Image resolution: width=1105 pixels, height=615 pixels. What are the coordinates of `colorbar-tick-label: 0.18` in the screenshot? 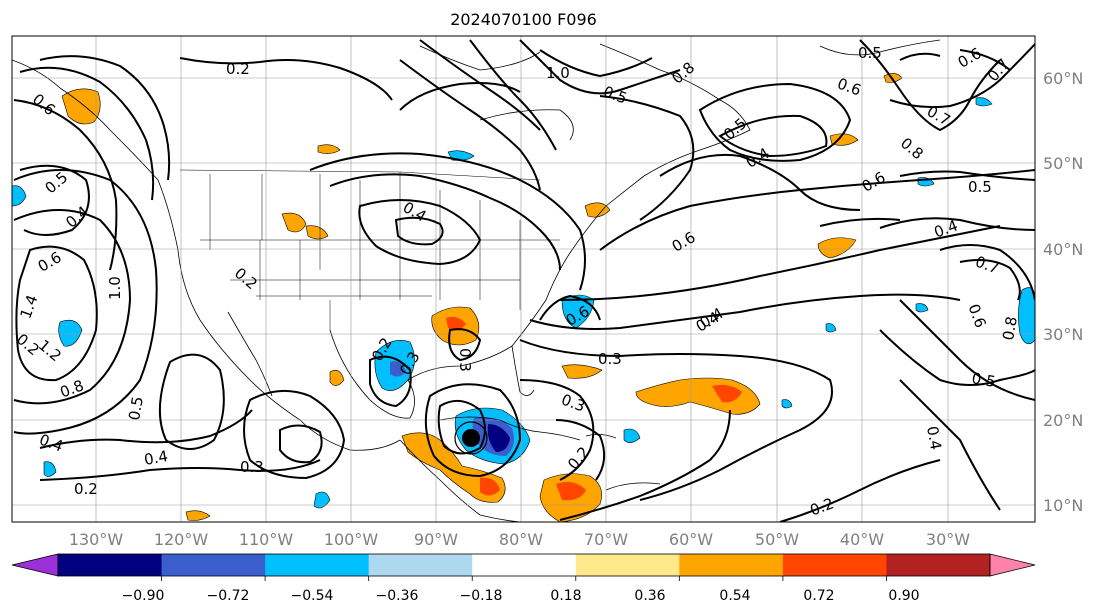 It's located at (565, 596).